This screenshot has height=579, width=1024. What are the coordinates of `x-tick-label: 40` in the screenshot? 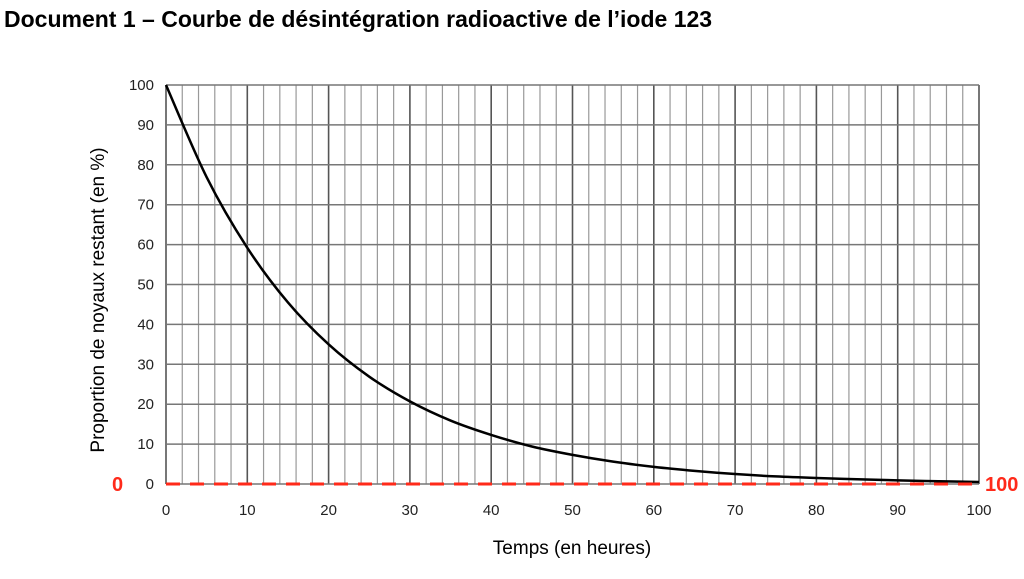 It's located at (491, 510).